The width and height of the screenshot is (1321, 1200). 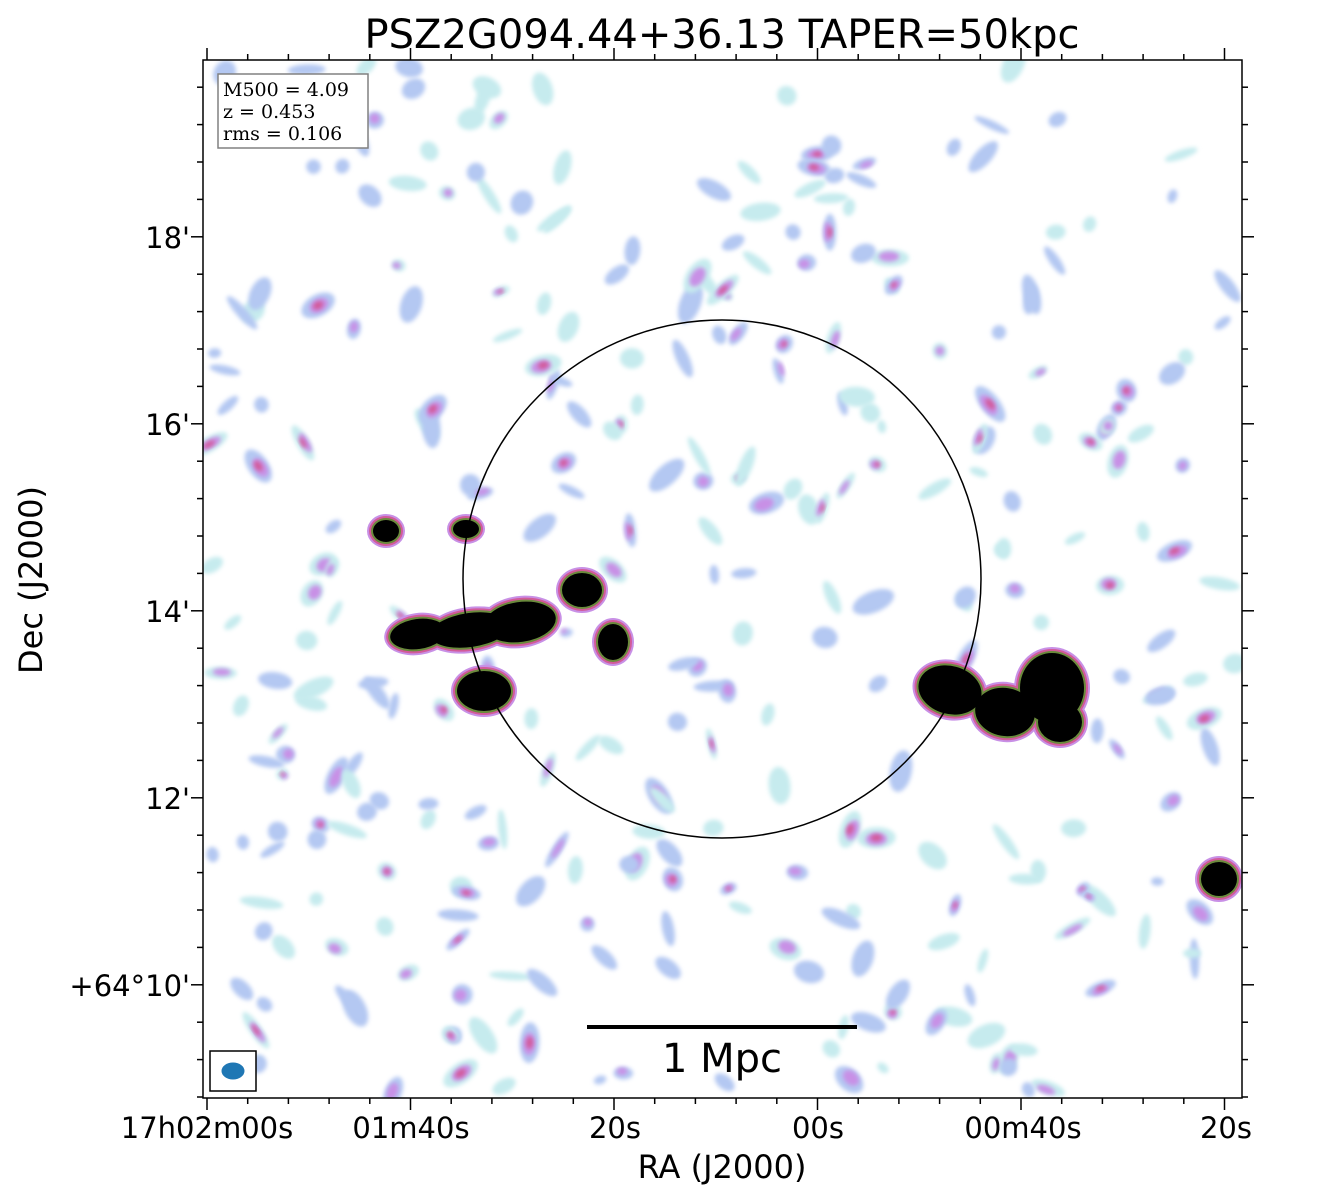 I want to click on info-redshift: z = 0.453, so click(x=269, y=112).